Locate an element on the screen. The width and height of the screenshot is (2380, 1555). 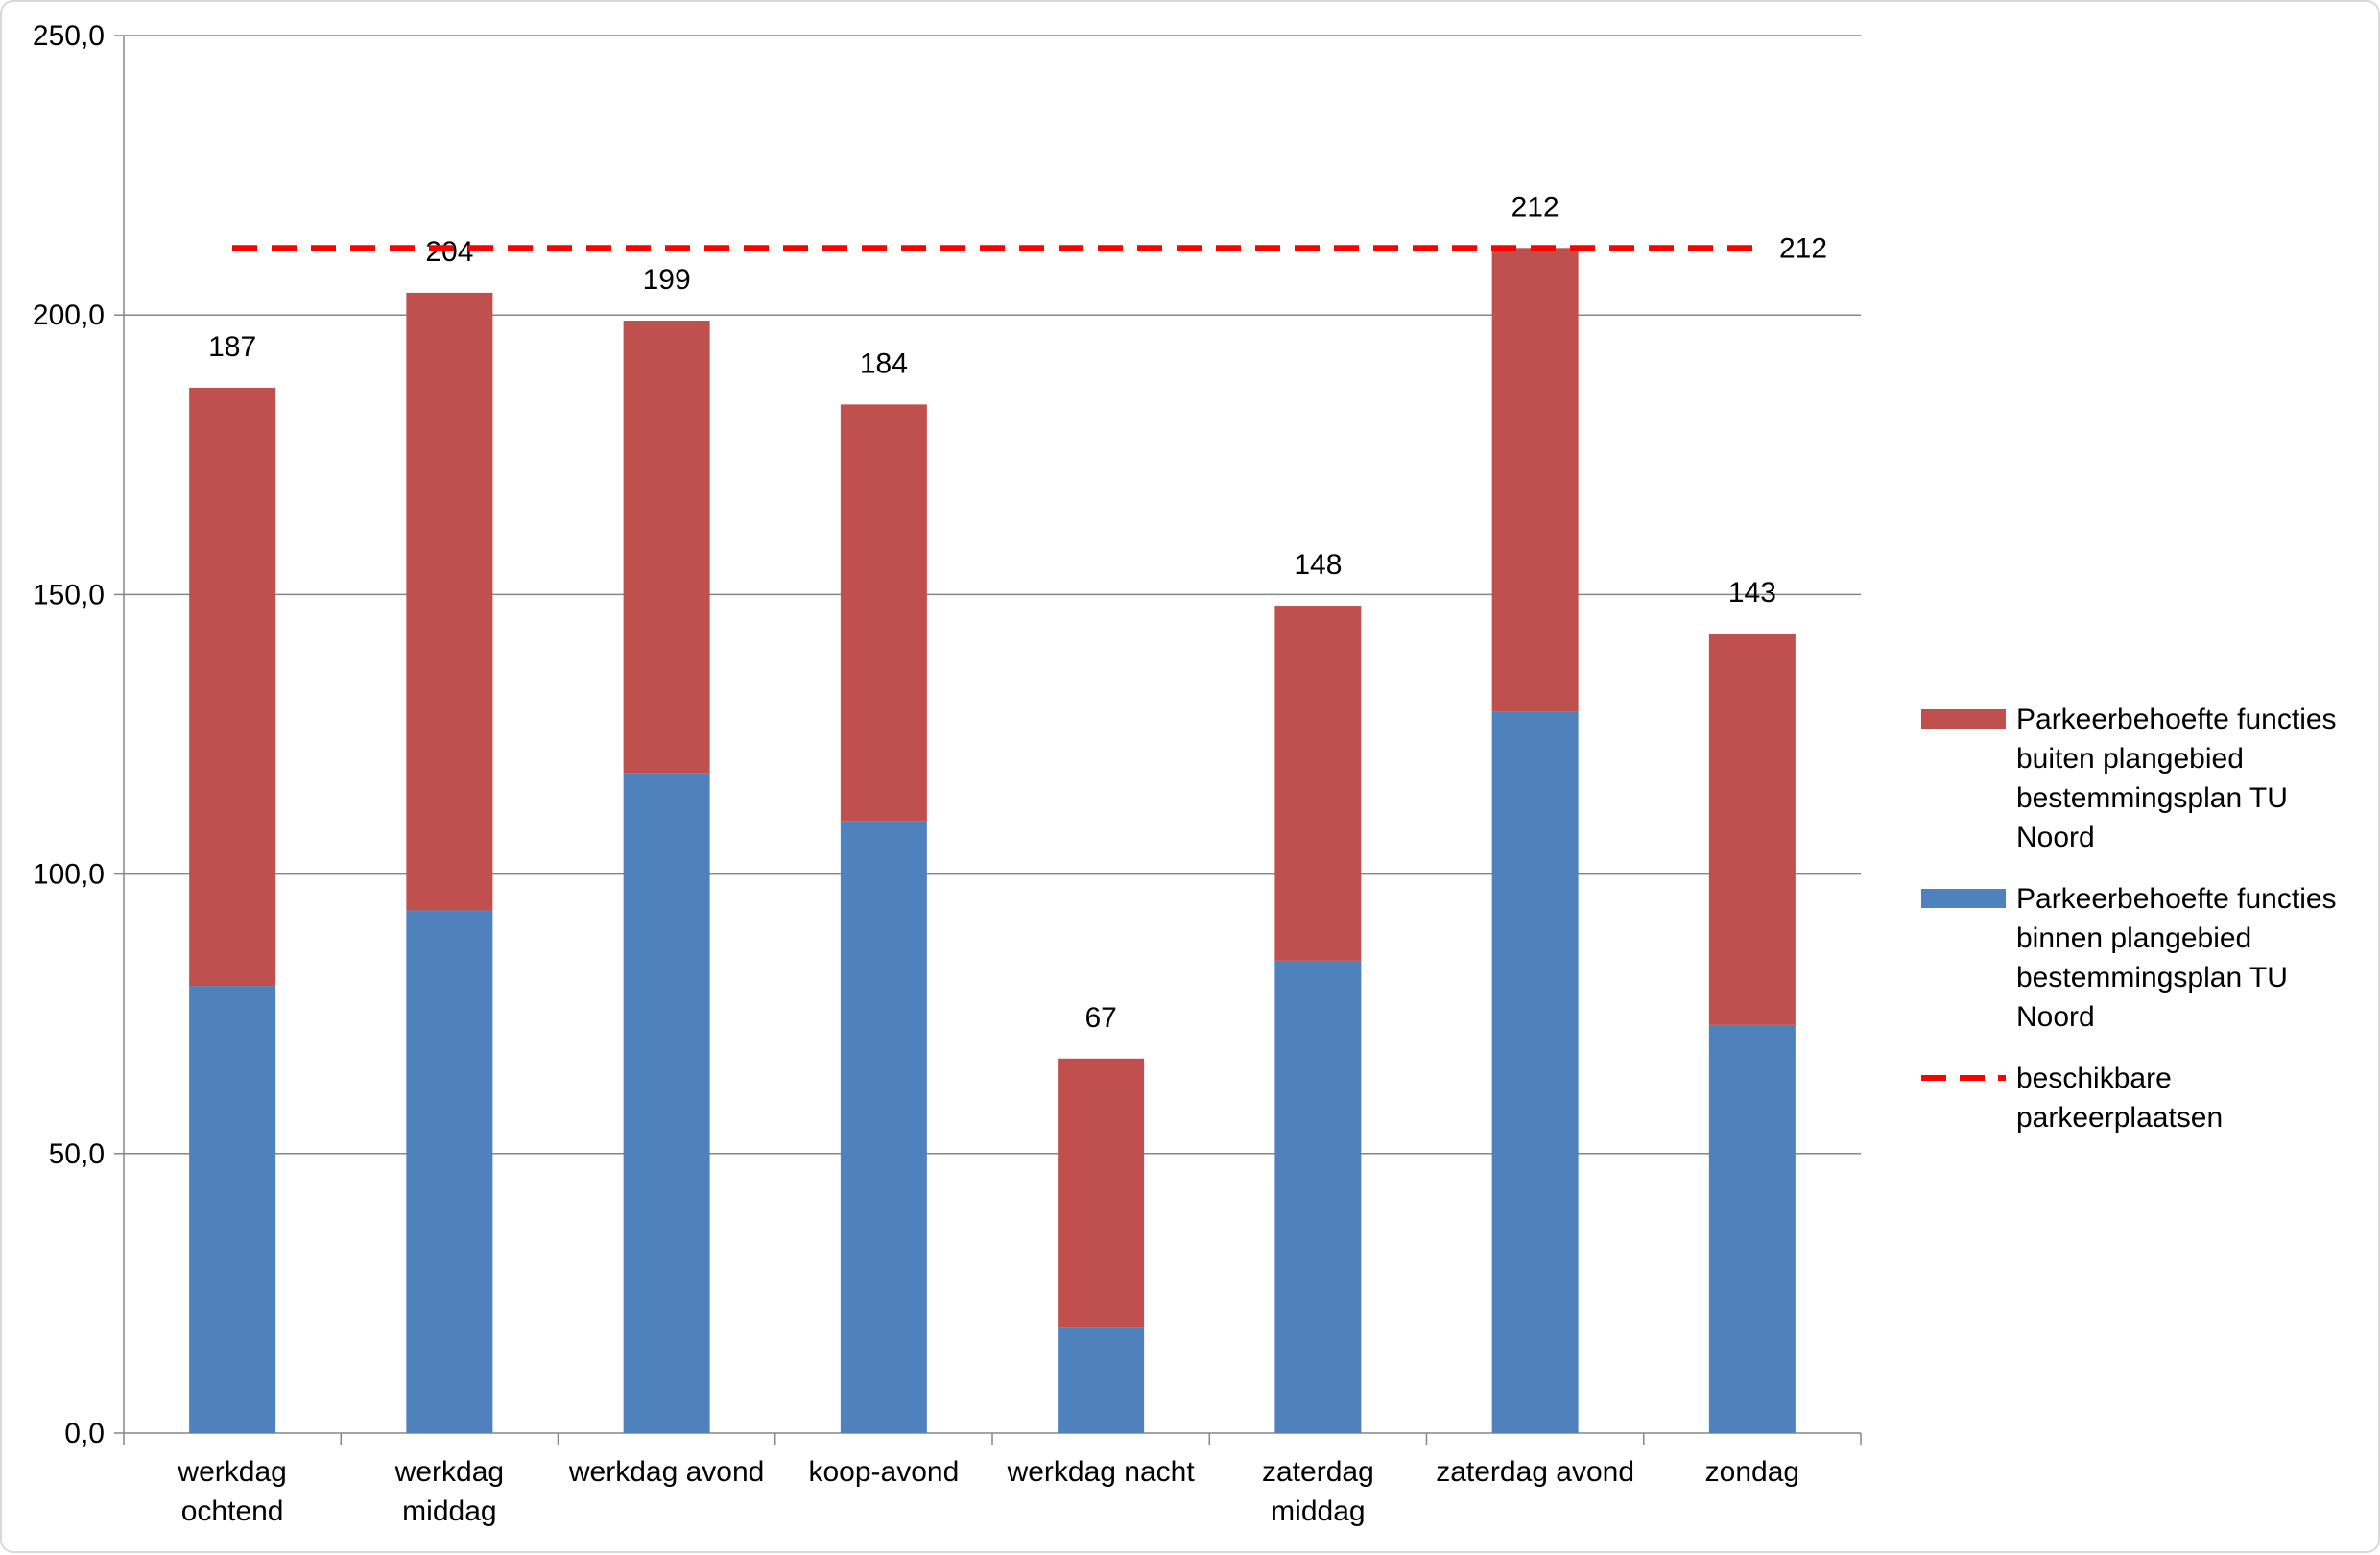
total-label: 184 is located at coordinates (884, 363).